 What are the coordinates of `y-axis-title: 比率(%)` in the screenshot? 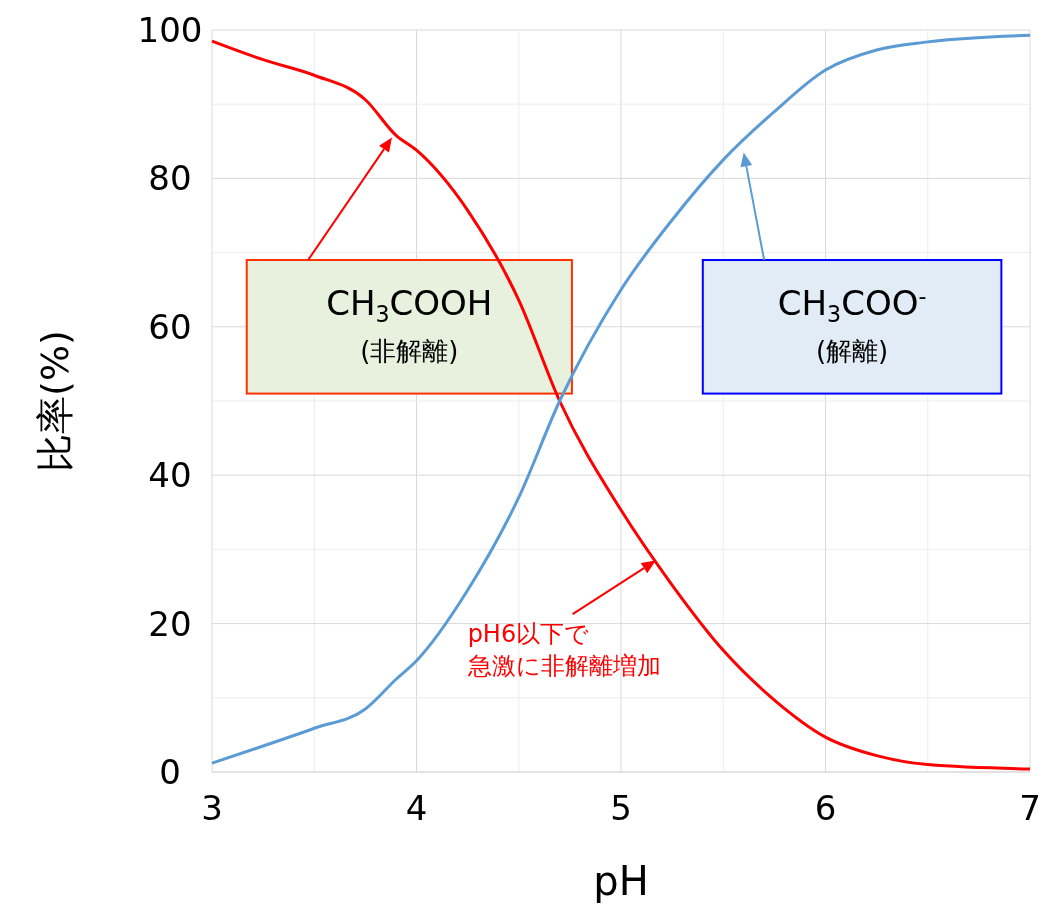 It's located at (55, 401).